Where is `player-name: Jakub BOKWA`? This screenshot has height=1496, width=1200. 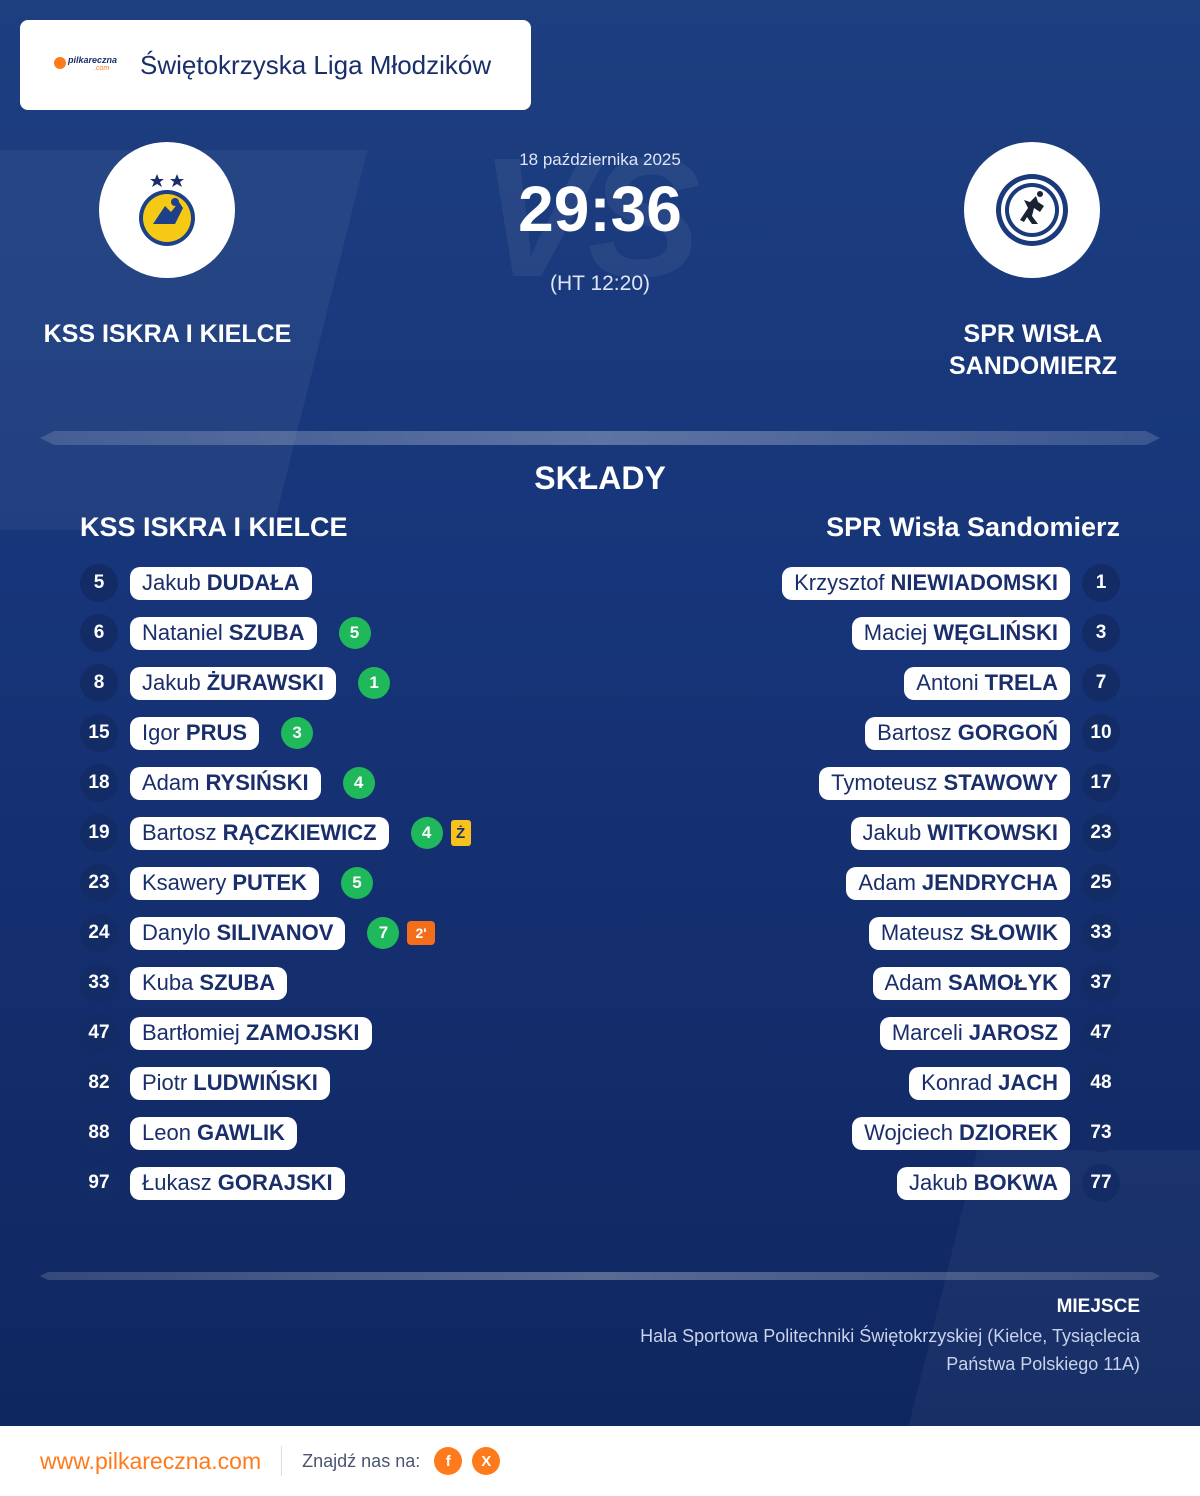
player-name: Jakub BOKWA is located at coordinates (983, 1183).